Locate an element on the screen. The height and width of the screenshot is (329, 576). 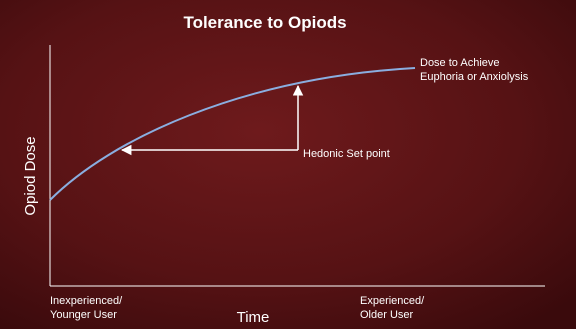
x-start-label: Younger User is located at coordinates (83, 315).